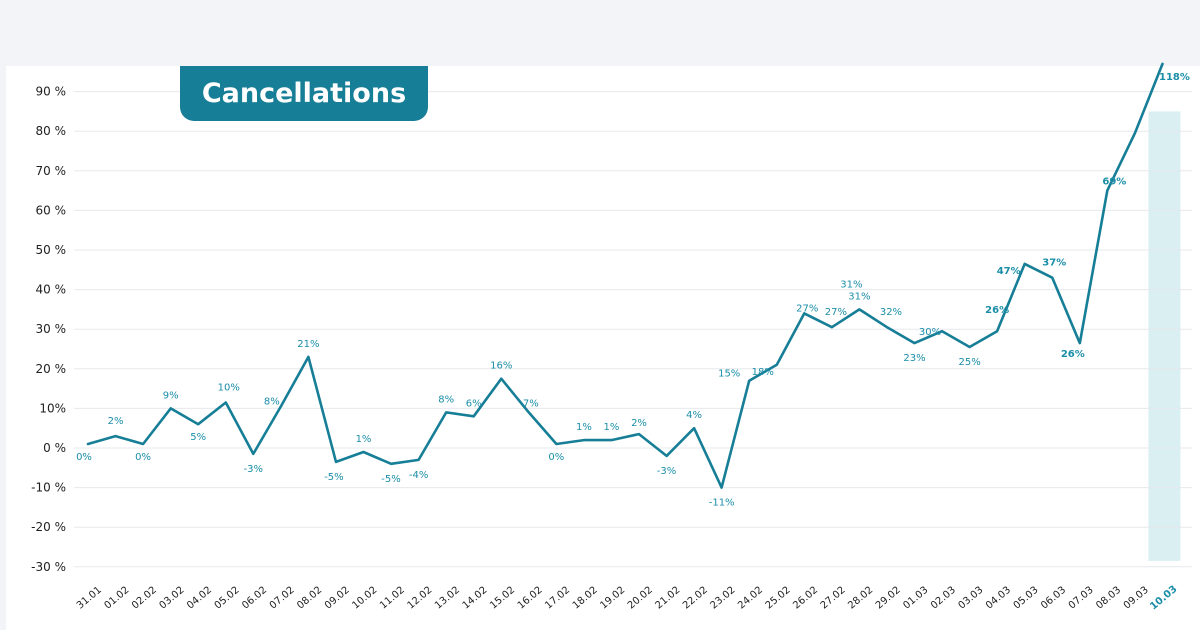 This screenshot has height=630, width=1200. Describe the element at coordinates (930, 332) in the screenshot. I see `data-label: 30%` at that location.